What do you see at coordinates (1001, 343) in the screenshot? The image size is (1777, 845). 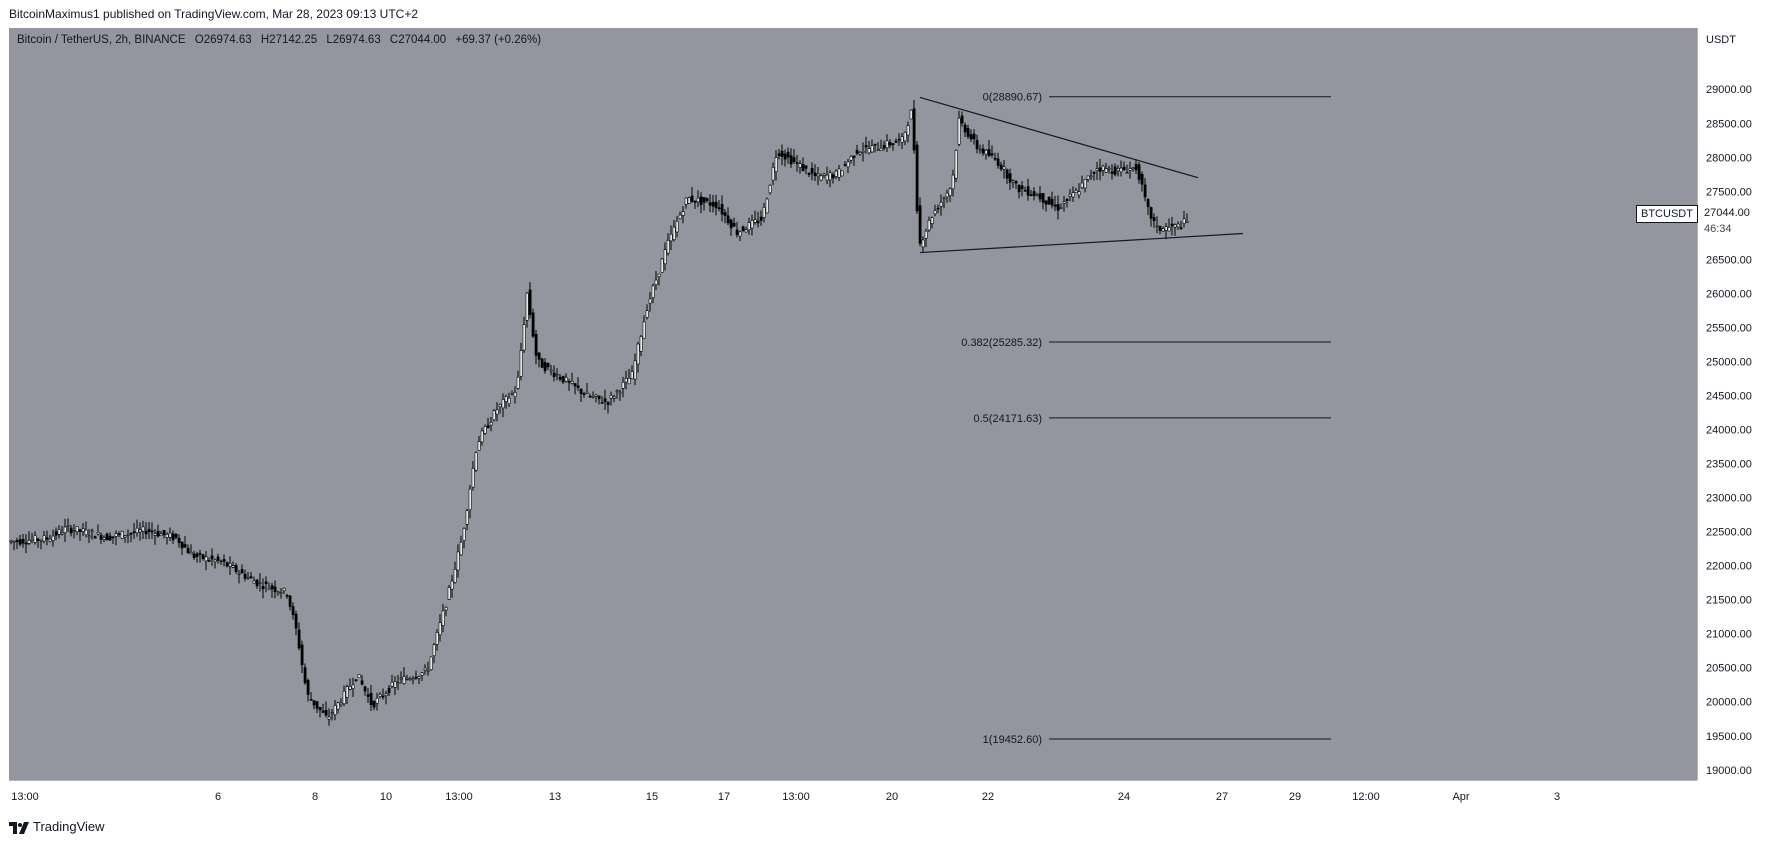 I see `fib-level-label: 0.382(25285.32)` at bounding box center [1001, 343].